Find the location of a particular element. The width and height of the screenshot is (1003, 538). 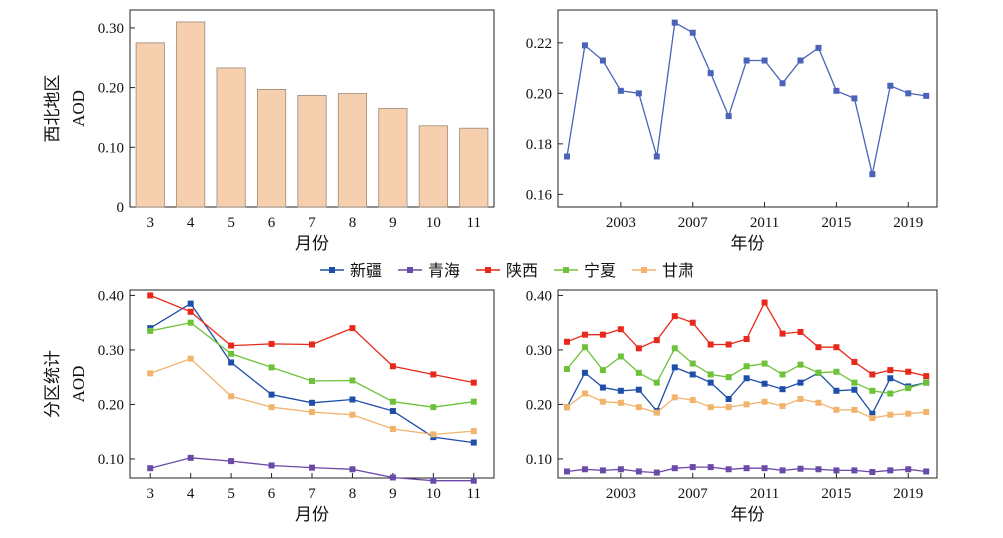

y-tick-label: 0 is located at coordinates (121, 208).